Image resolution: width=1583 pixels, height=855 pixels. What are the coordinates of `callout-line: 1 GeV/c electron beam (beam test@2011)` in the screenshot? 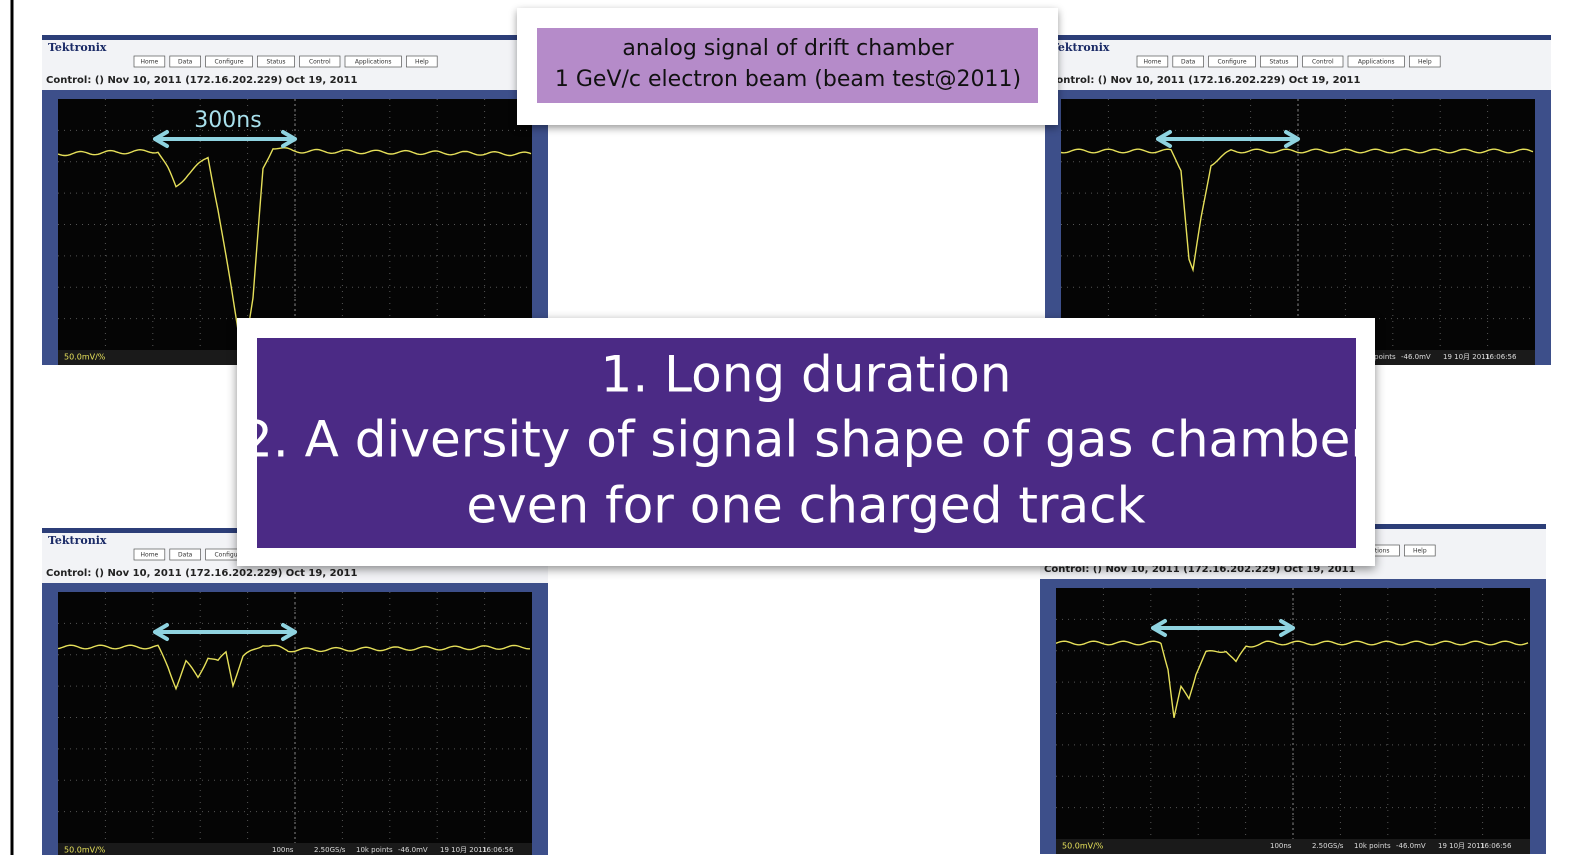 It's located at (788, 79).